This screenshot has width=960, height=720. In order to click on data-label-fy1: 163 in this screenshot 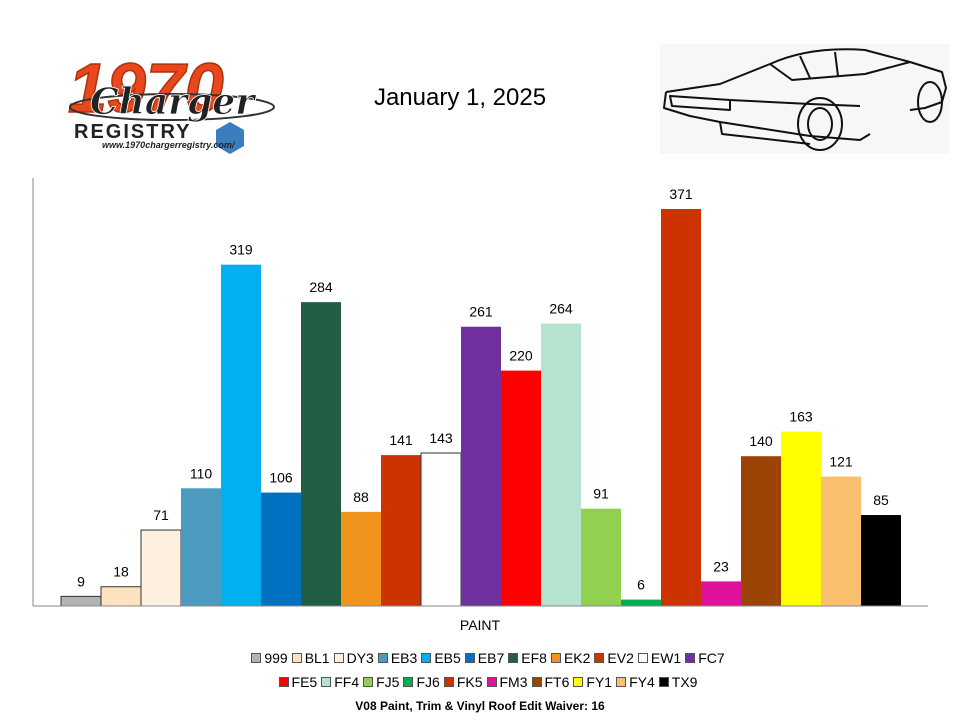, I will do `click(801, 417)`.